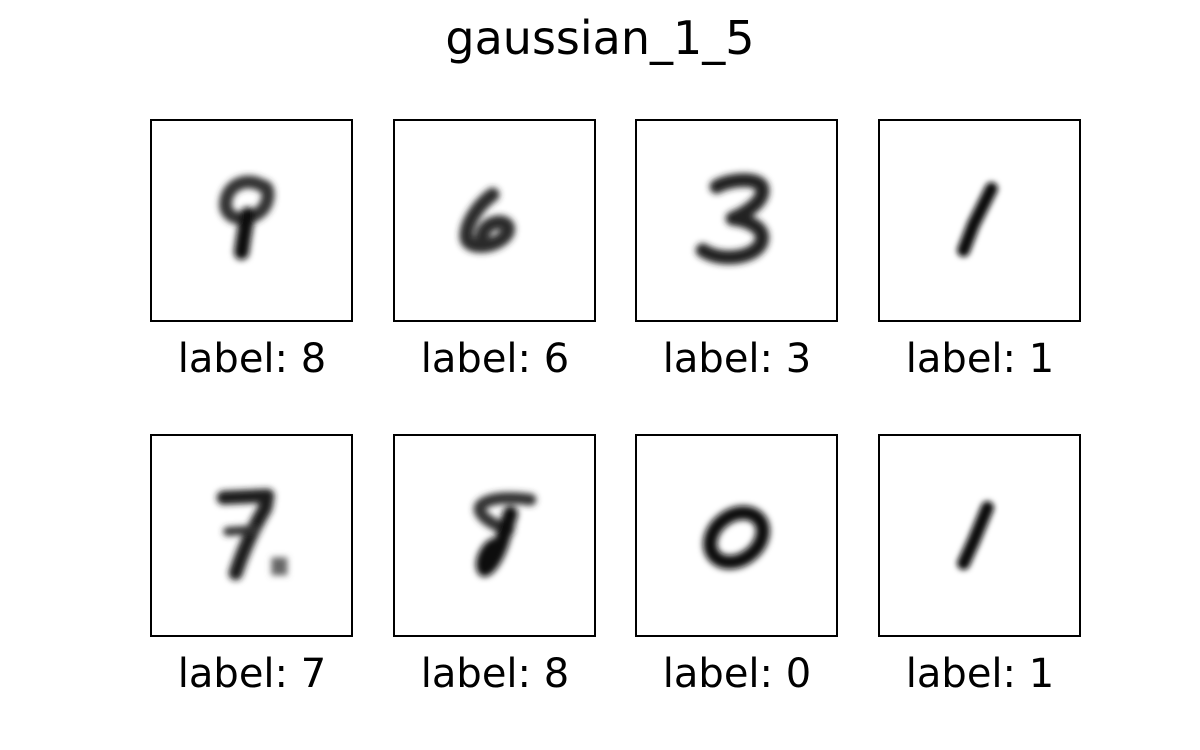 This screenshot has width=1200, height=750. I want to click on digit-six-image, so click(487, 220).